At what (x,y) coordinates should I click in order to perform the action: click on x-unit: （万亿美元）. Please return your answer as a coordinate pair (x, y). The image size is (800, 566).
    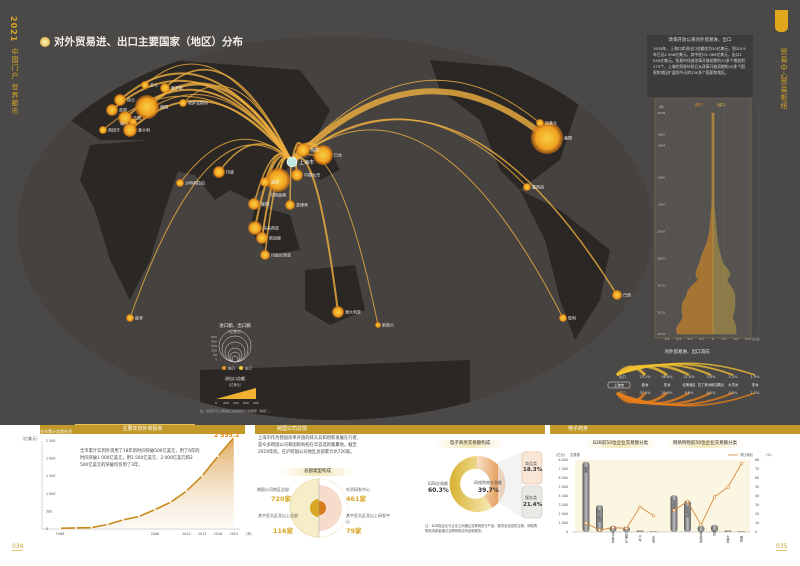
    Looking at the image, I should click on (754, 339).